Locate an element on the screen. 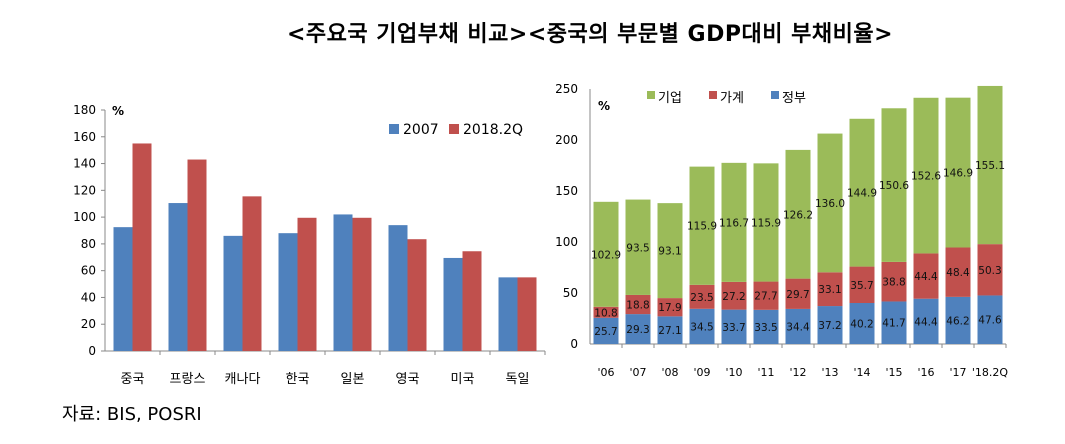 The height and width of the screenshot is (444, 1065). bar-정부-'06 is located at coordinates (606, 330).